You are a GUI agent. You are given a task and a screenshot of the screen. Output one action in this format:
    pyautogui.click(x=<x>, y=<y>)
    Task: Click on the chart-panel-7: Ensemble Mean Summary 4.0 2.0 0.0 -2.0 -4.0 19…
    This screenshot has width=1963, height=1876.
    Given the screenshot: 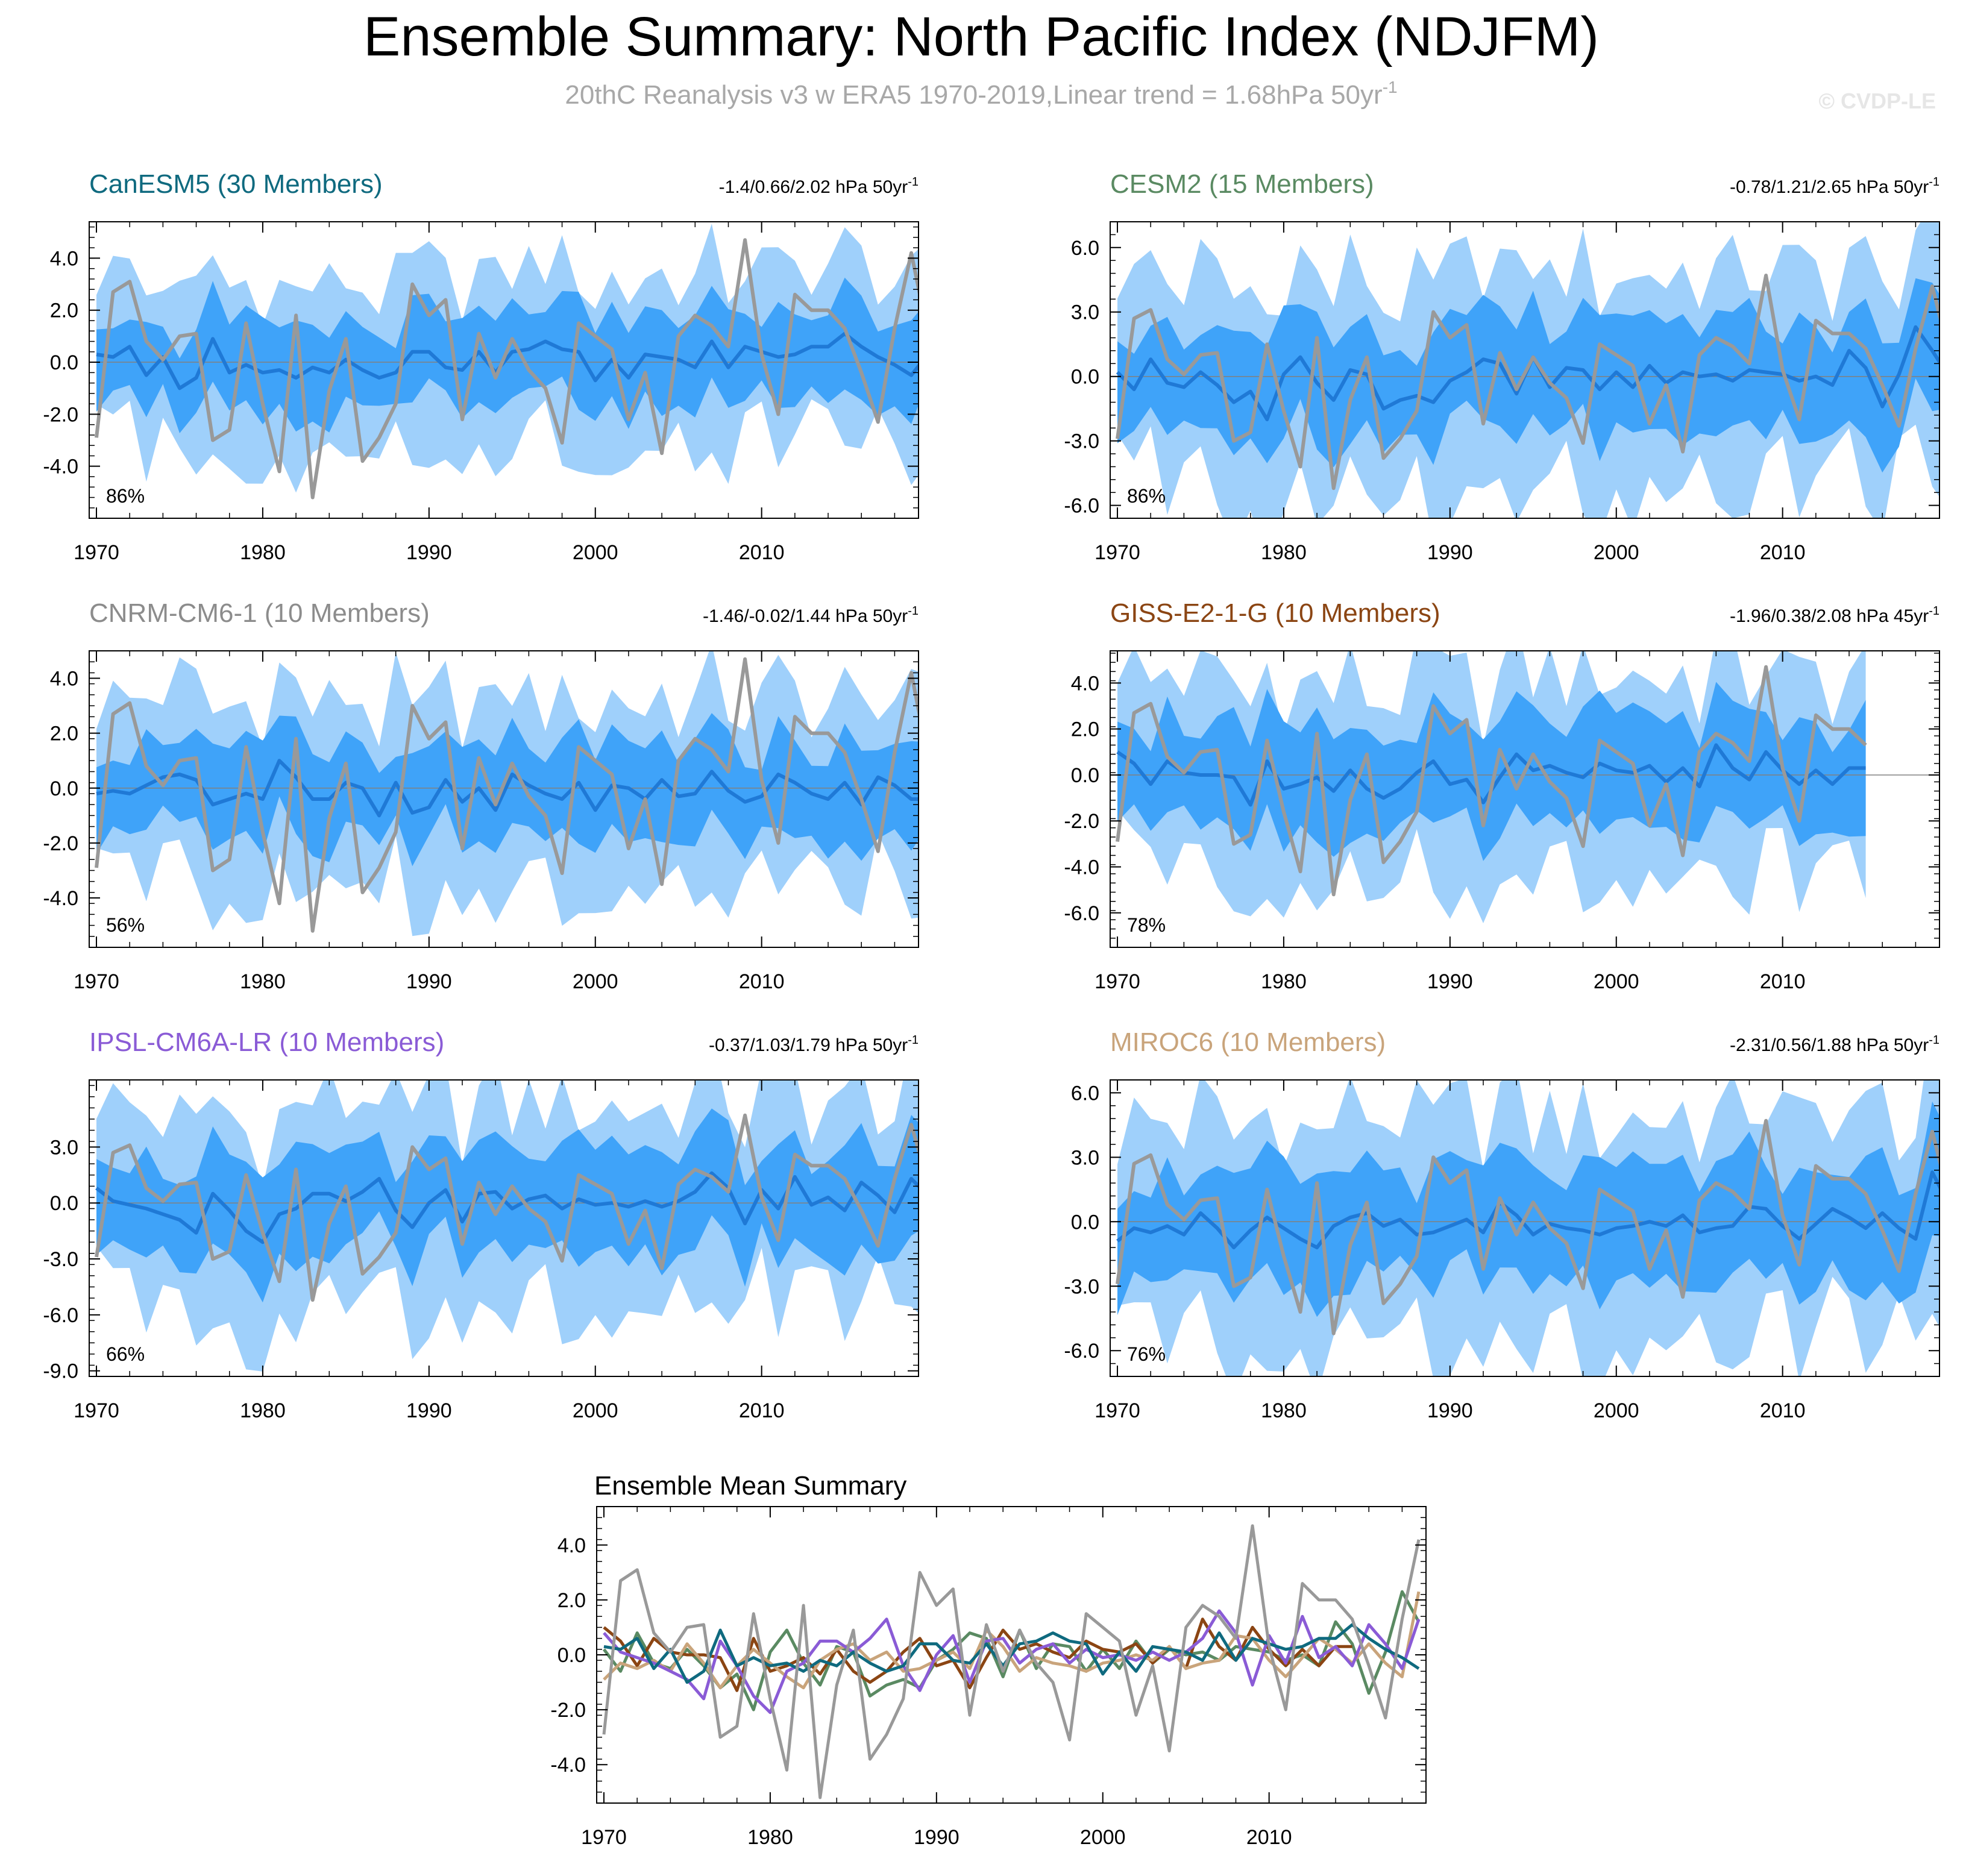 What is the action you would take?
    pyautogui.click(x=988, y=1660)
    